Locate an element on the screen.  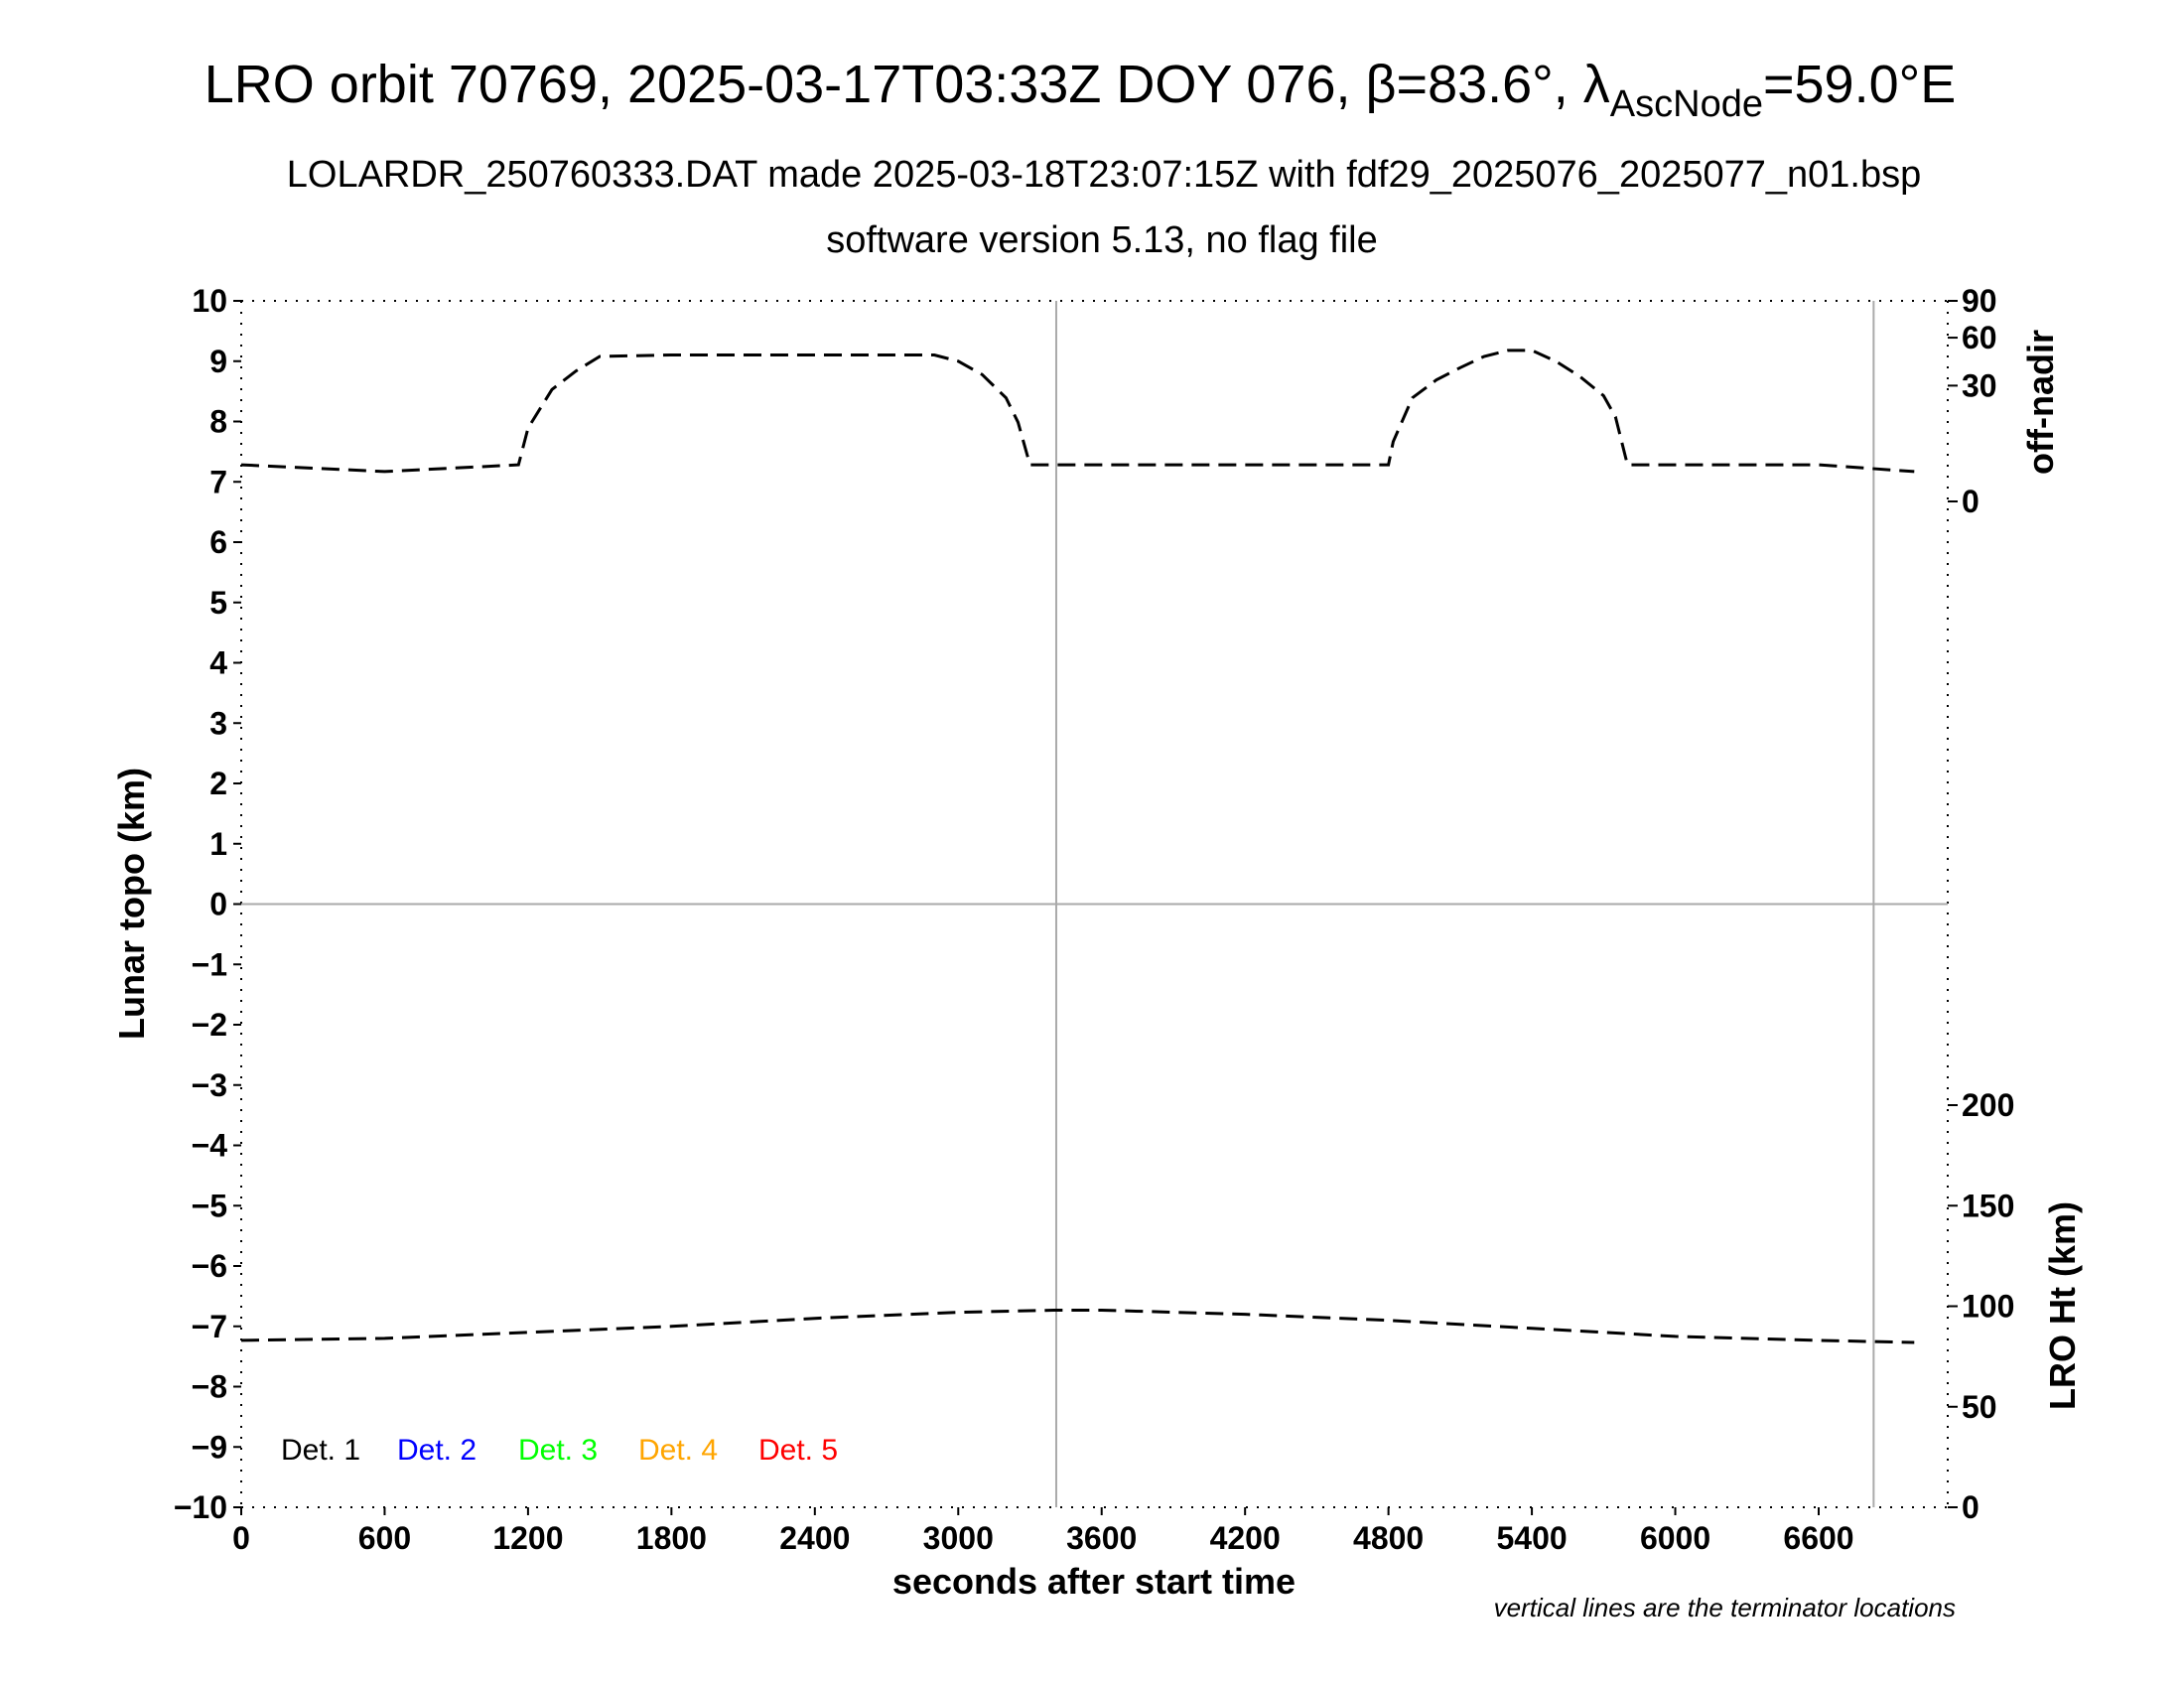
y-tick-label: −5 is located at coordinates (209, 1205).